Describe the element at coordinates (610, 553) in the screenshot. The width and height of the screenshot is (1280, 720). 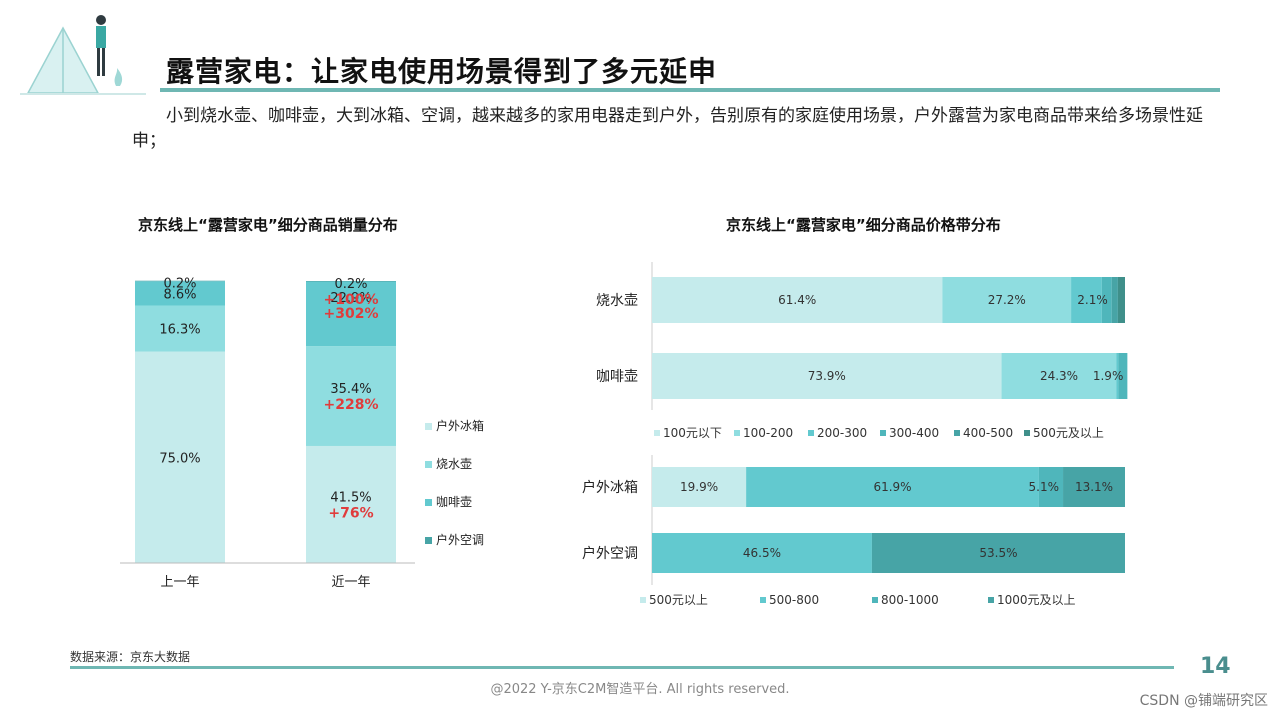
I see `appliance-category-label: 户外空调` at that location.